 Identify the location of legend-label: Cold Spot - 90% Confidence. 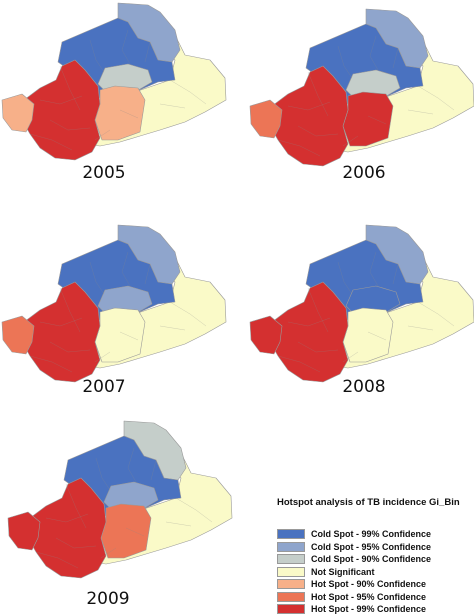
(371, 559).